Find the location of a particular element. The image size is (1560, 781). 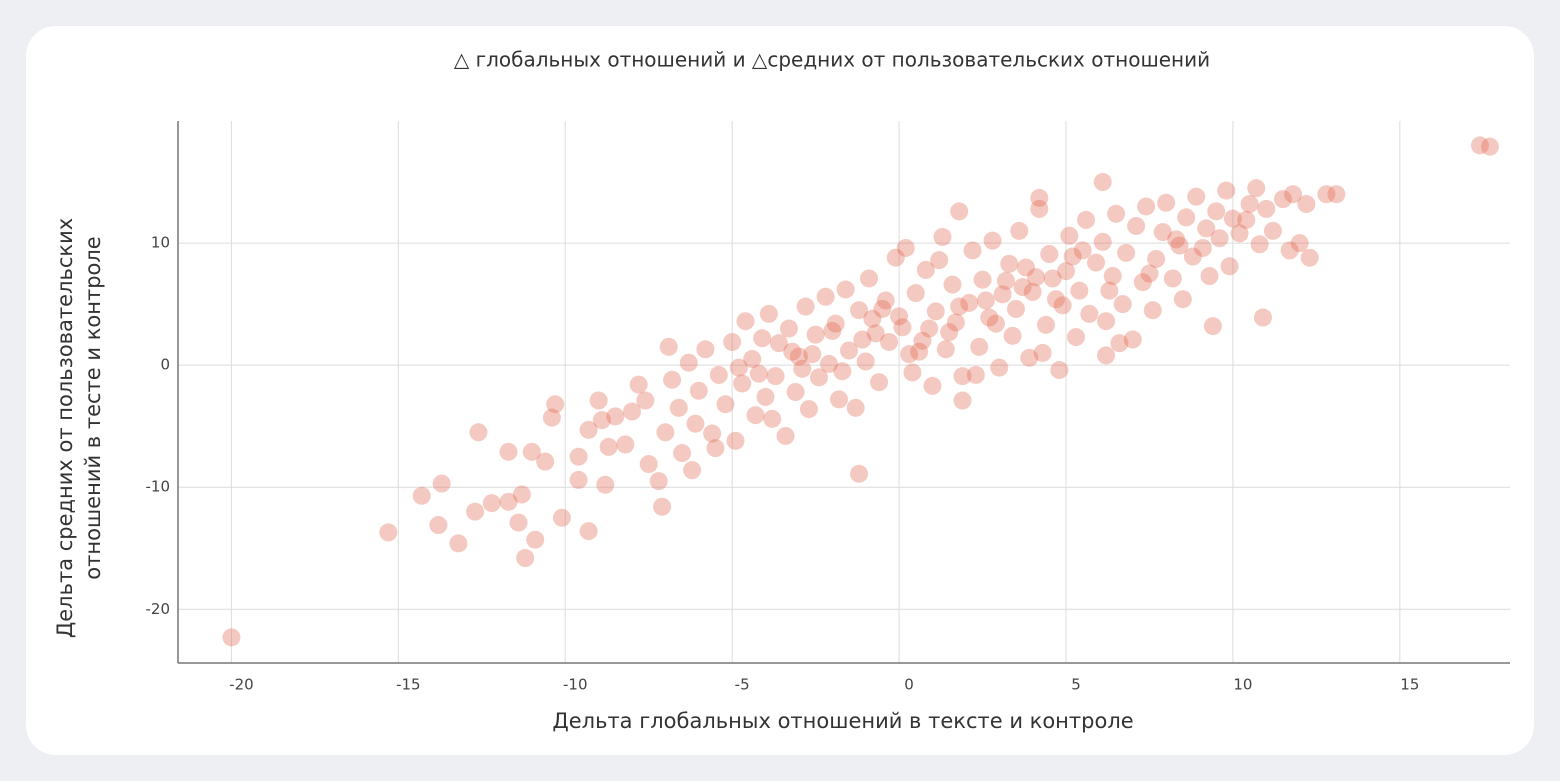

y-tick-label: -20 is located at coordinates (158, 609).